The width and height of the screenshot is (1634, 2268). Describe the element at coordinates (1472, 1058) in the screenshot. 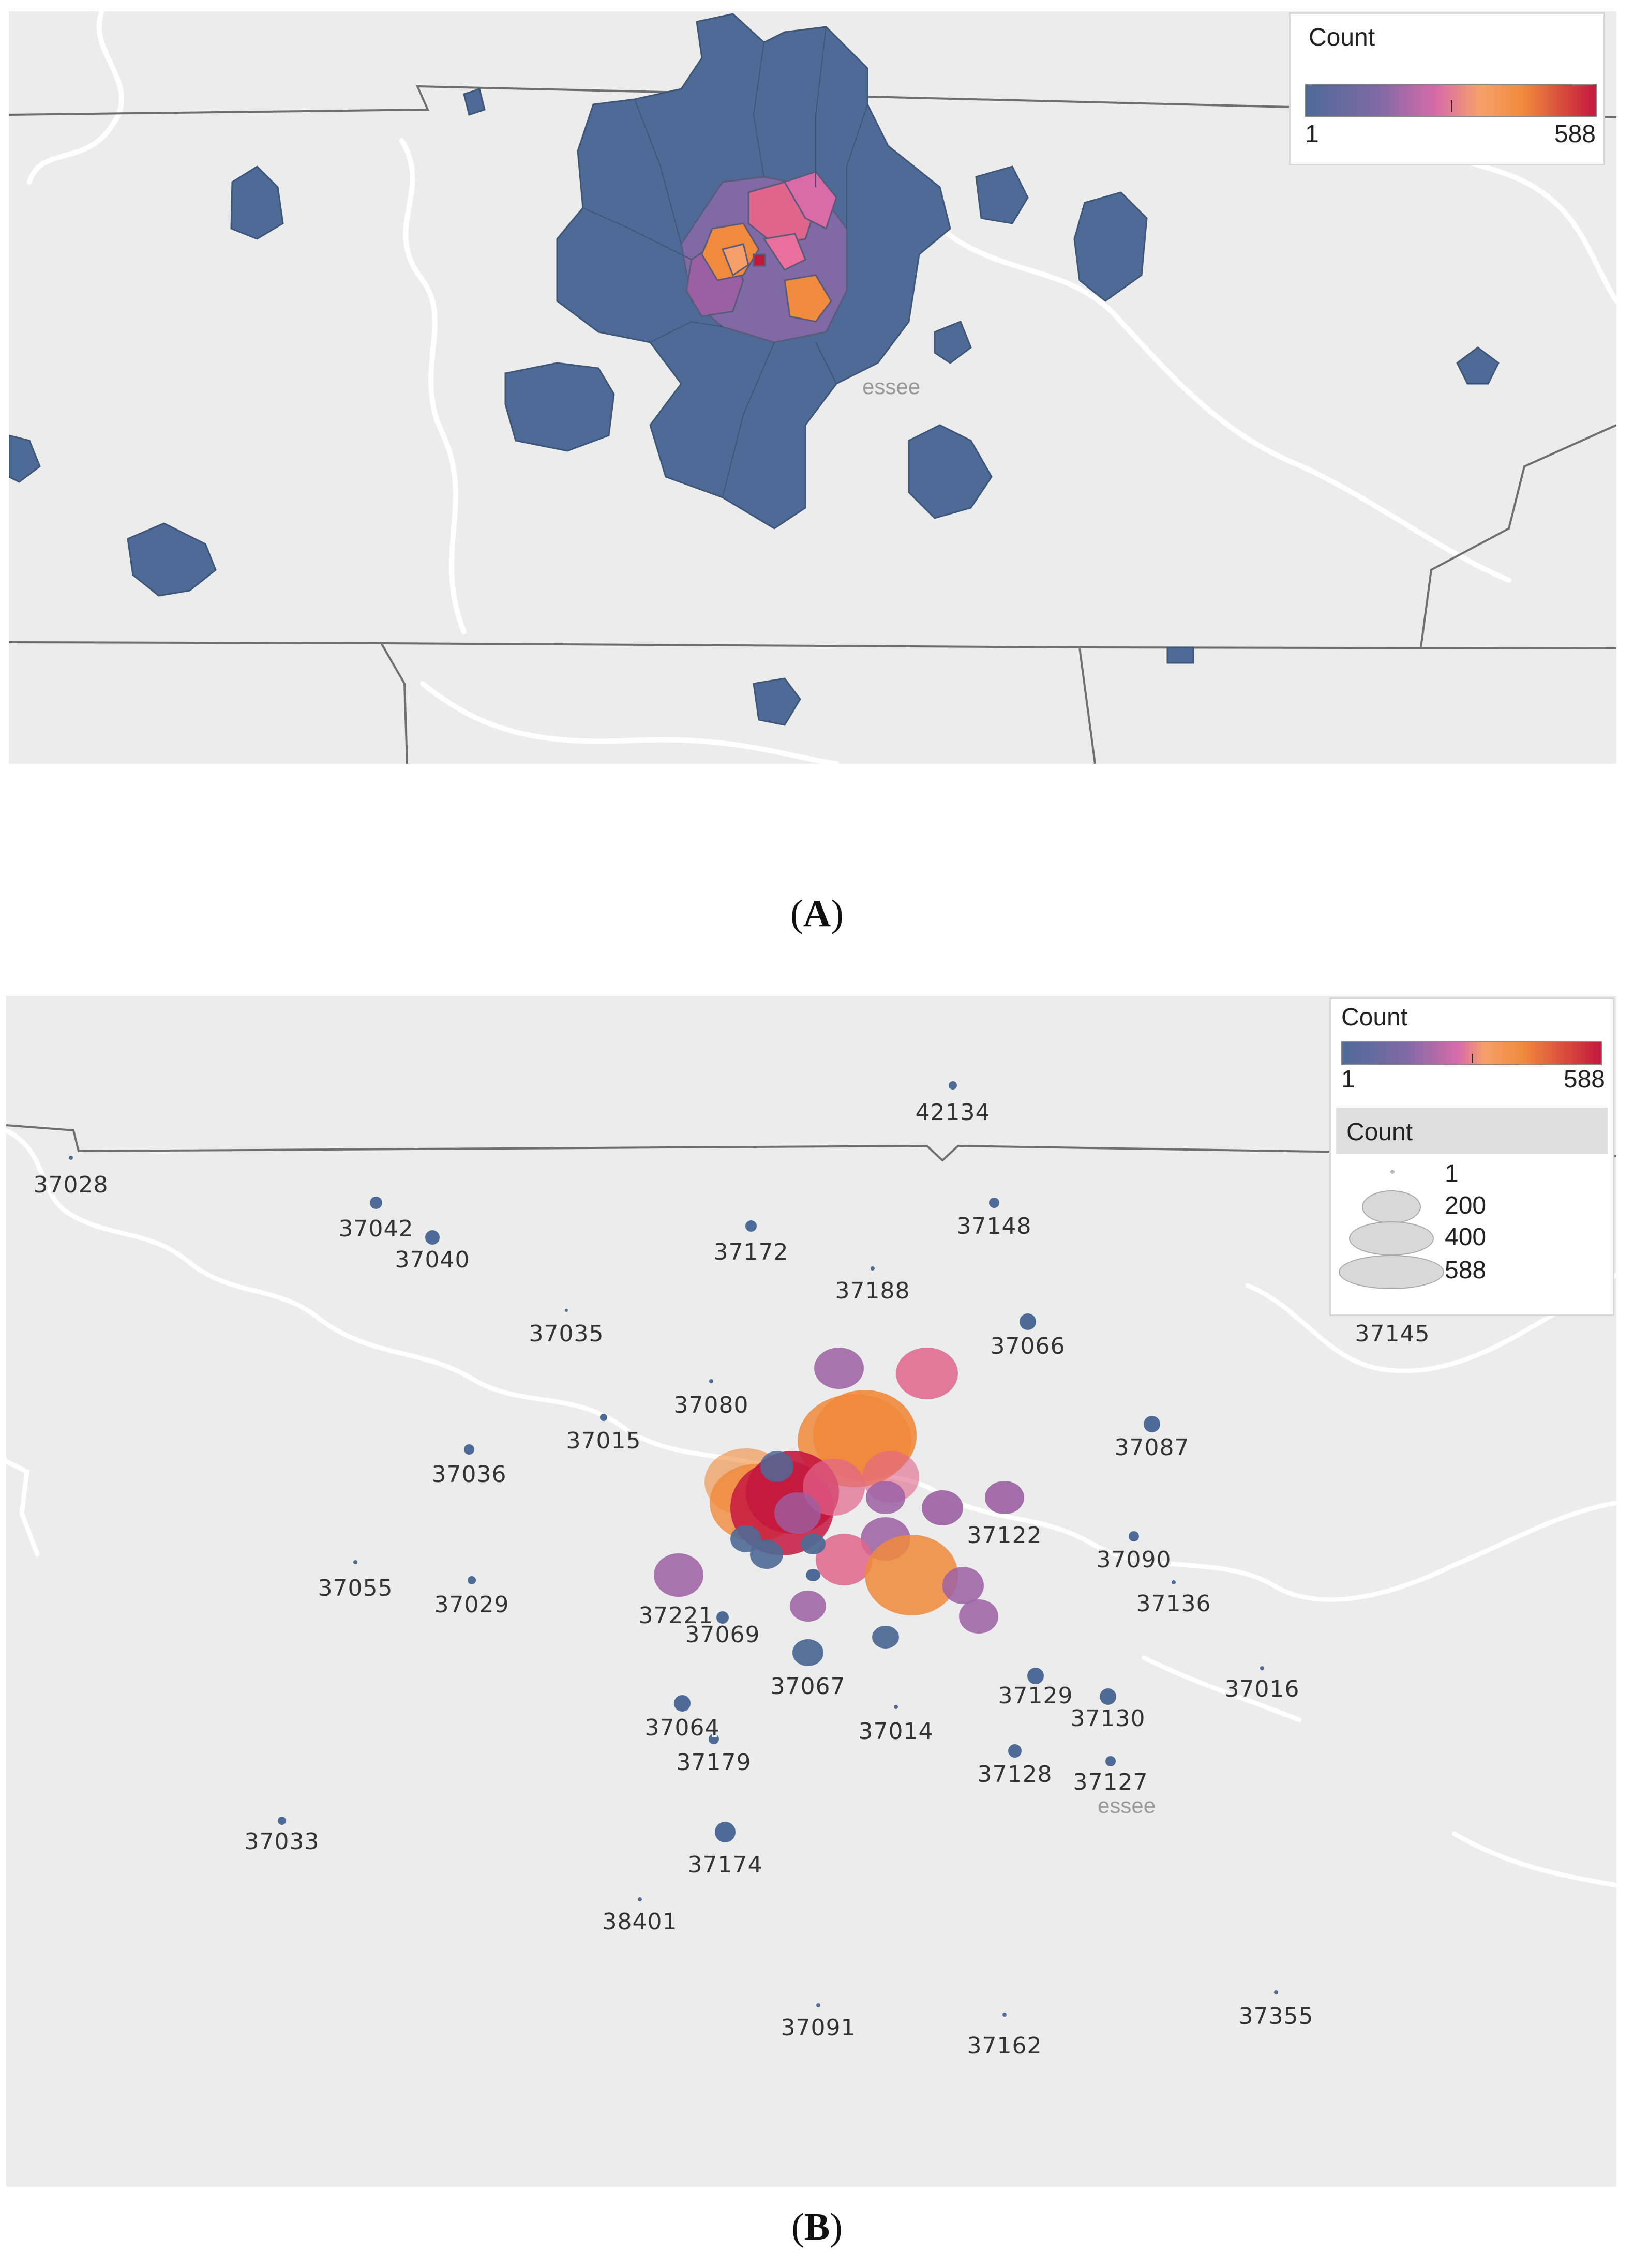

I see `color-legend-marker-b` at that location.